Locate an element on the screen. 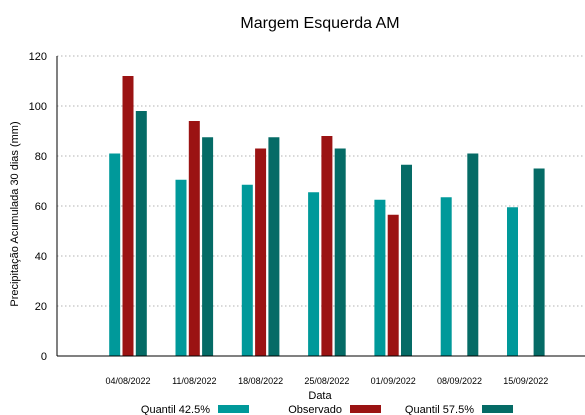 This screenshot has width=585, height=415. x-tick-label: 04/08/2022 is located at coordinates (127, 381).